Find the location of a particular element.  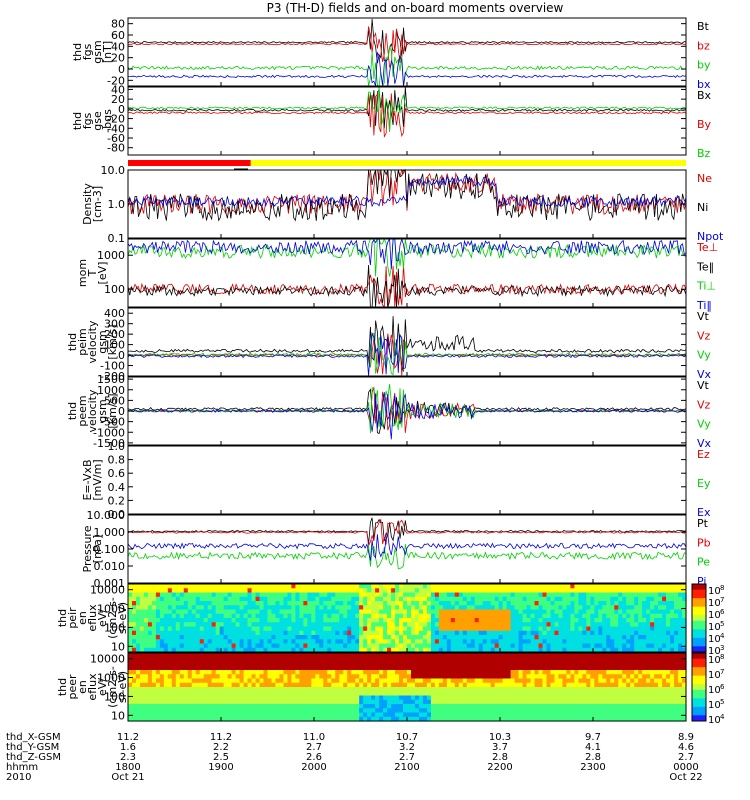

legend-fgs_gse: By is located at coordinates (704, 124).